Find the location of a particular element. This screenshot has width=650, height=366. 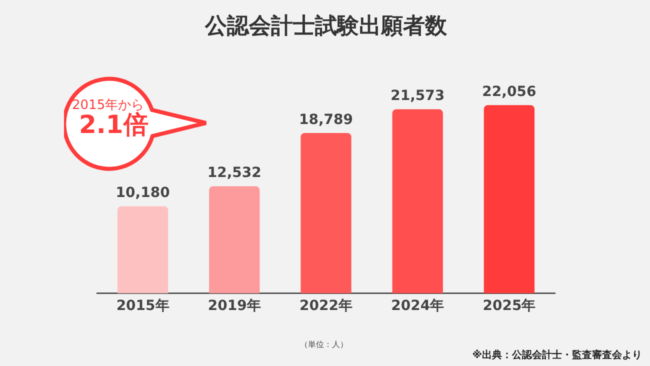

data-label: 22,056 is located at coordinates (509, 92).